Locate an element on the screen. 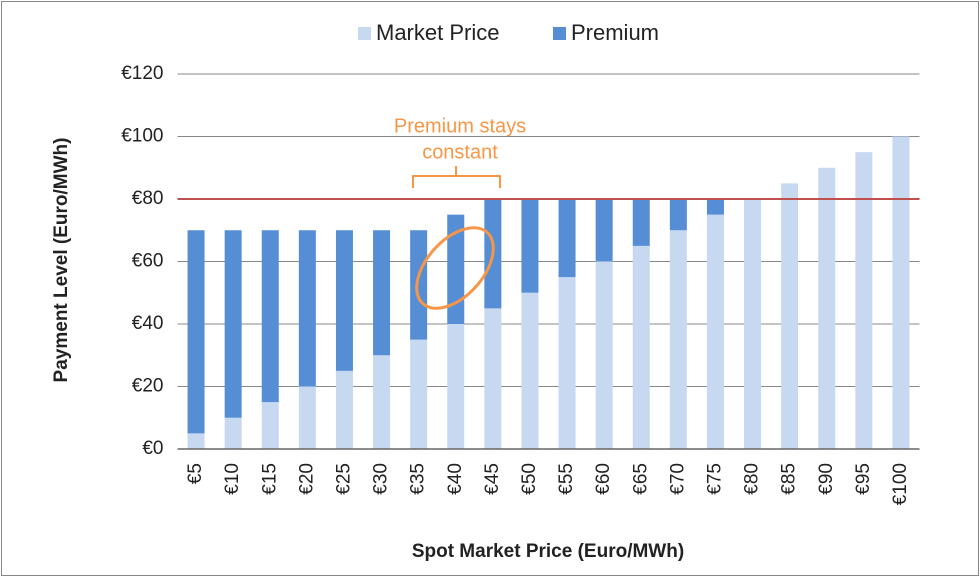  x-tick-label: €35 is located at coordinates (418, 479).